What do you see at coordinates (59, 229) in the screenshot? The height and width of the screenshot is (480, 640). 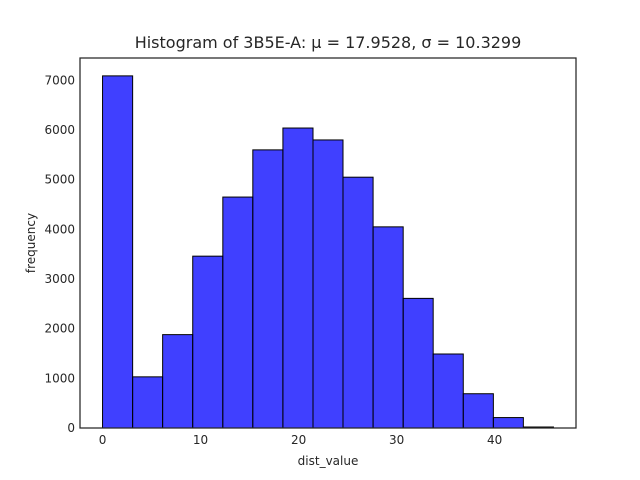 I see `y-tick-label: 4000` at bounding box center [59, 229].